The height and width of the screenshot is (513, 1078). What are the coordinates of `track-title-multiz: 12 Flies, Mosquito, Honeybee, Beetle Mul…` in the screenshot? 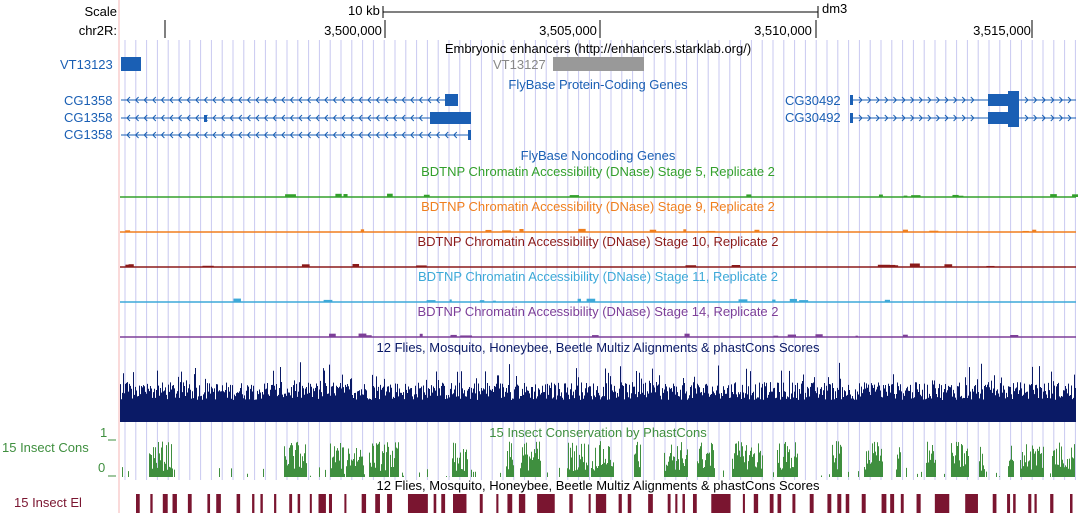 It's located at (598, 347).